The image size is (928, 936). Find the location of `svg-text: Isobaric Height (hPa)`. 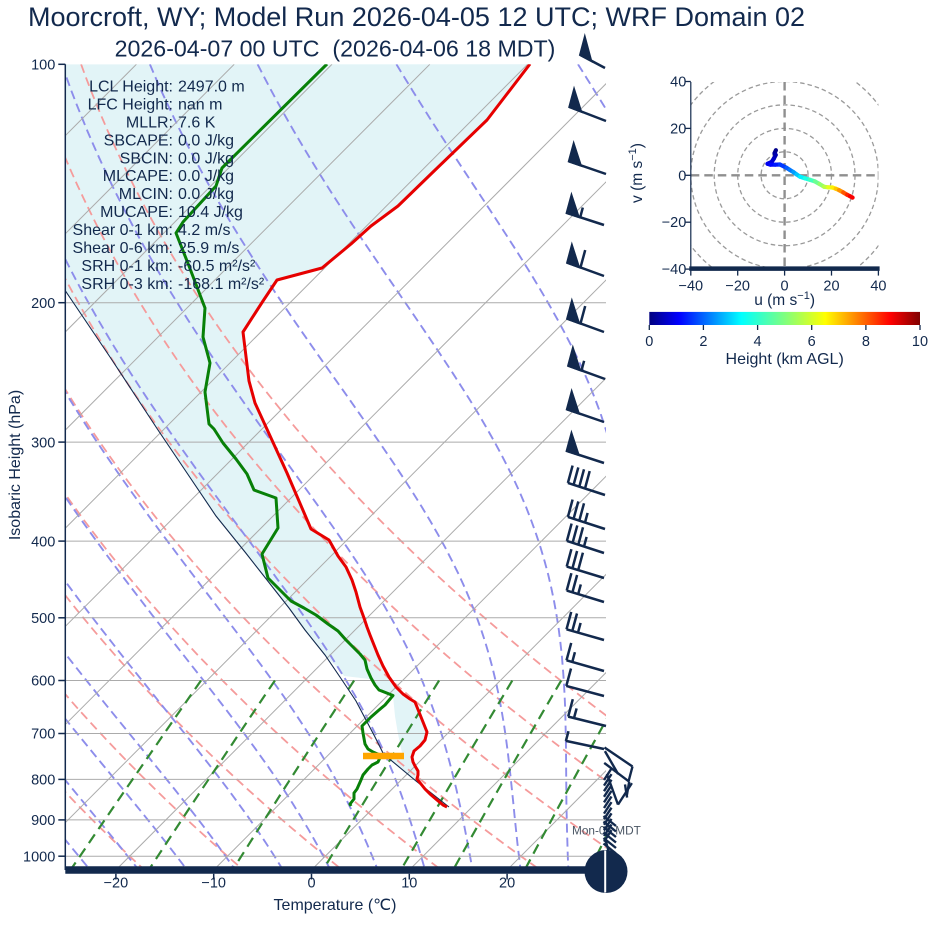

svg-text: Isobaric Height (hPa) is located at coordinates (15, 465).